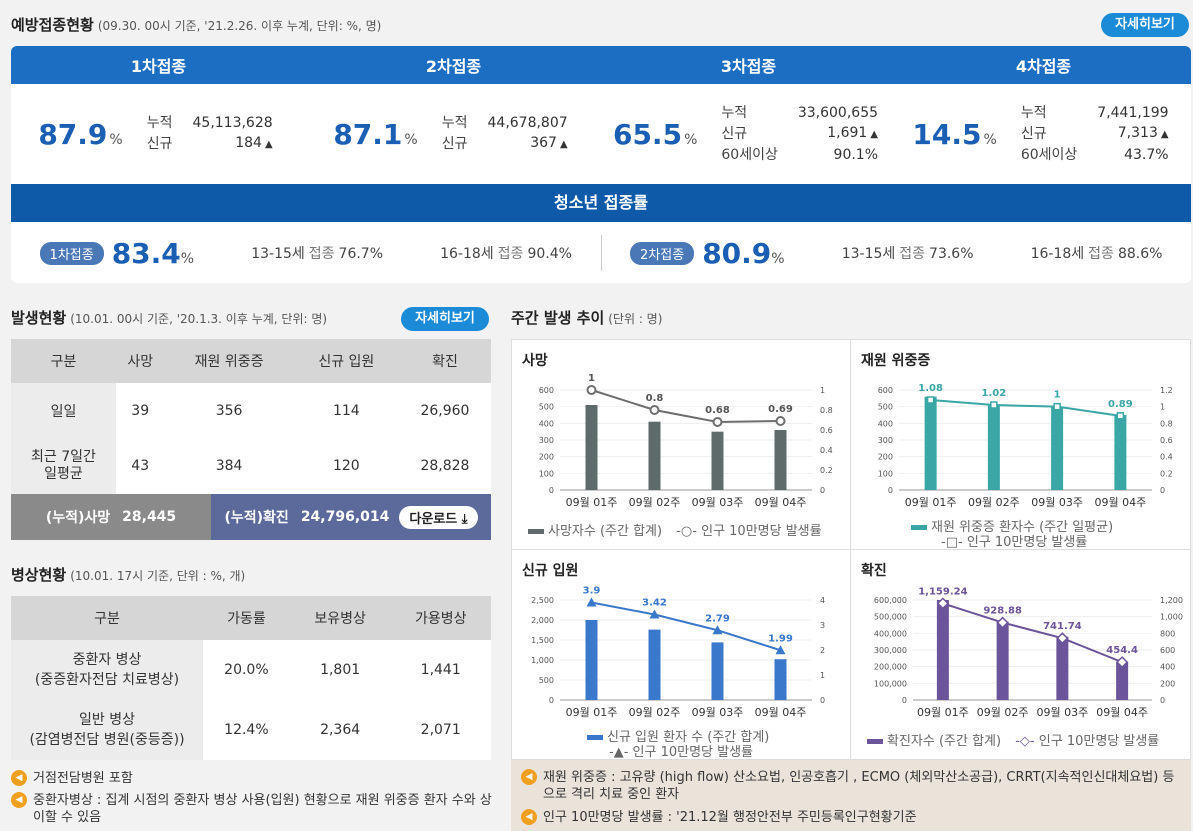  What do you see at coordinates (158, 66) in the screenshot?
I see `dose1-label: 1차접종` at bounding box center [158, 66].